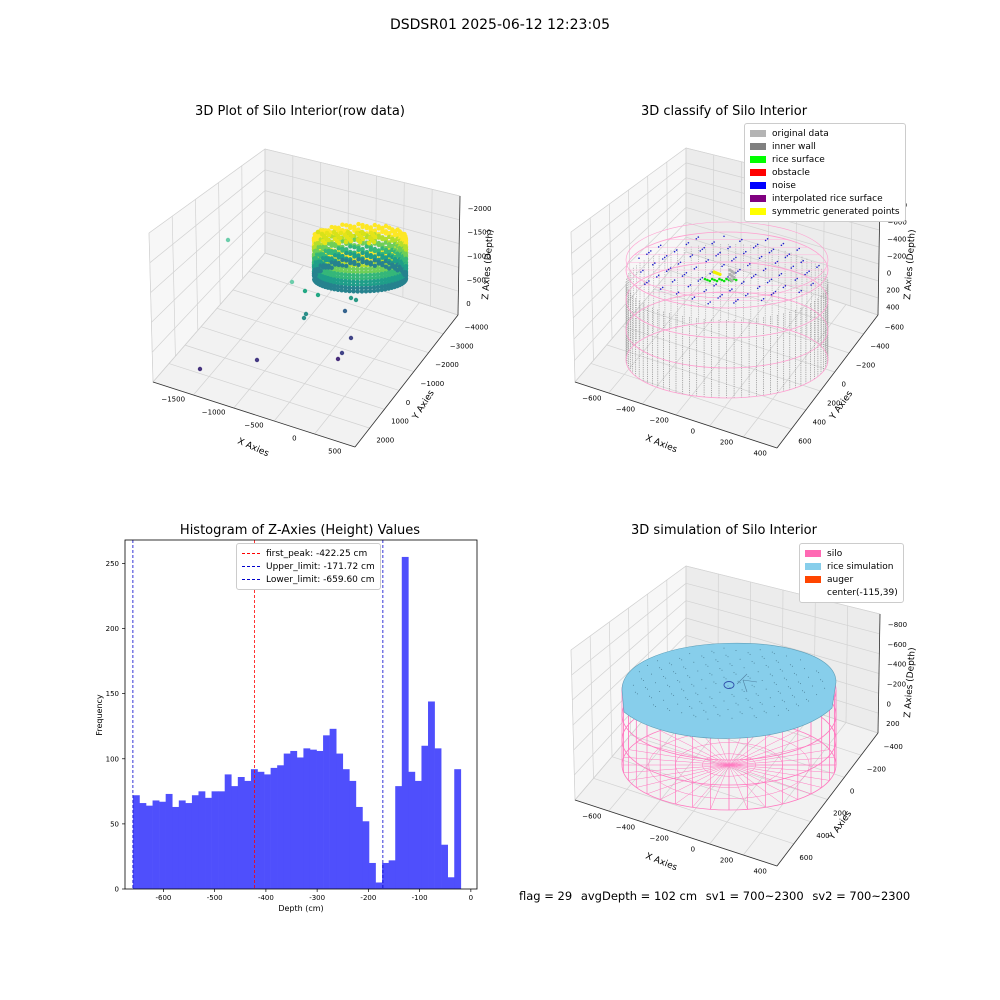 The height and width of the screenshot is (1000, 1000). I want to click on legend-label: first_peak: -422.25 cm, so click(317, 553).